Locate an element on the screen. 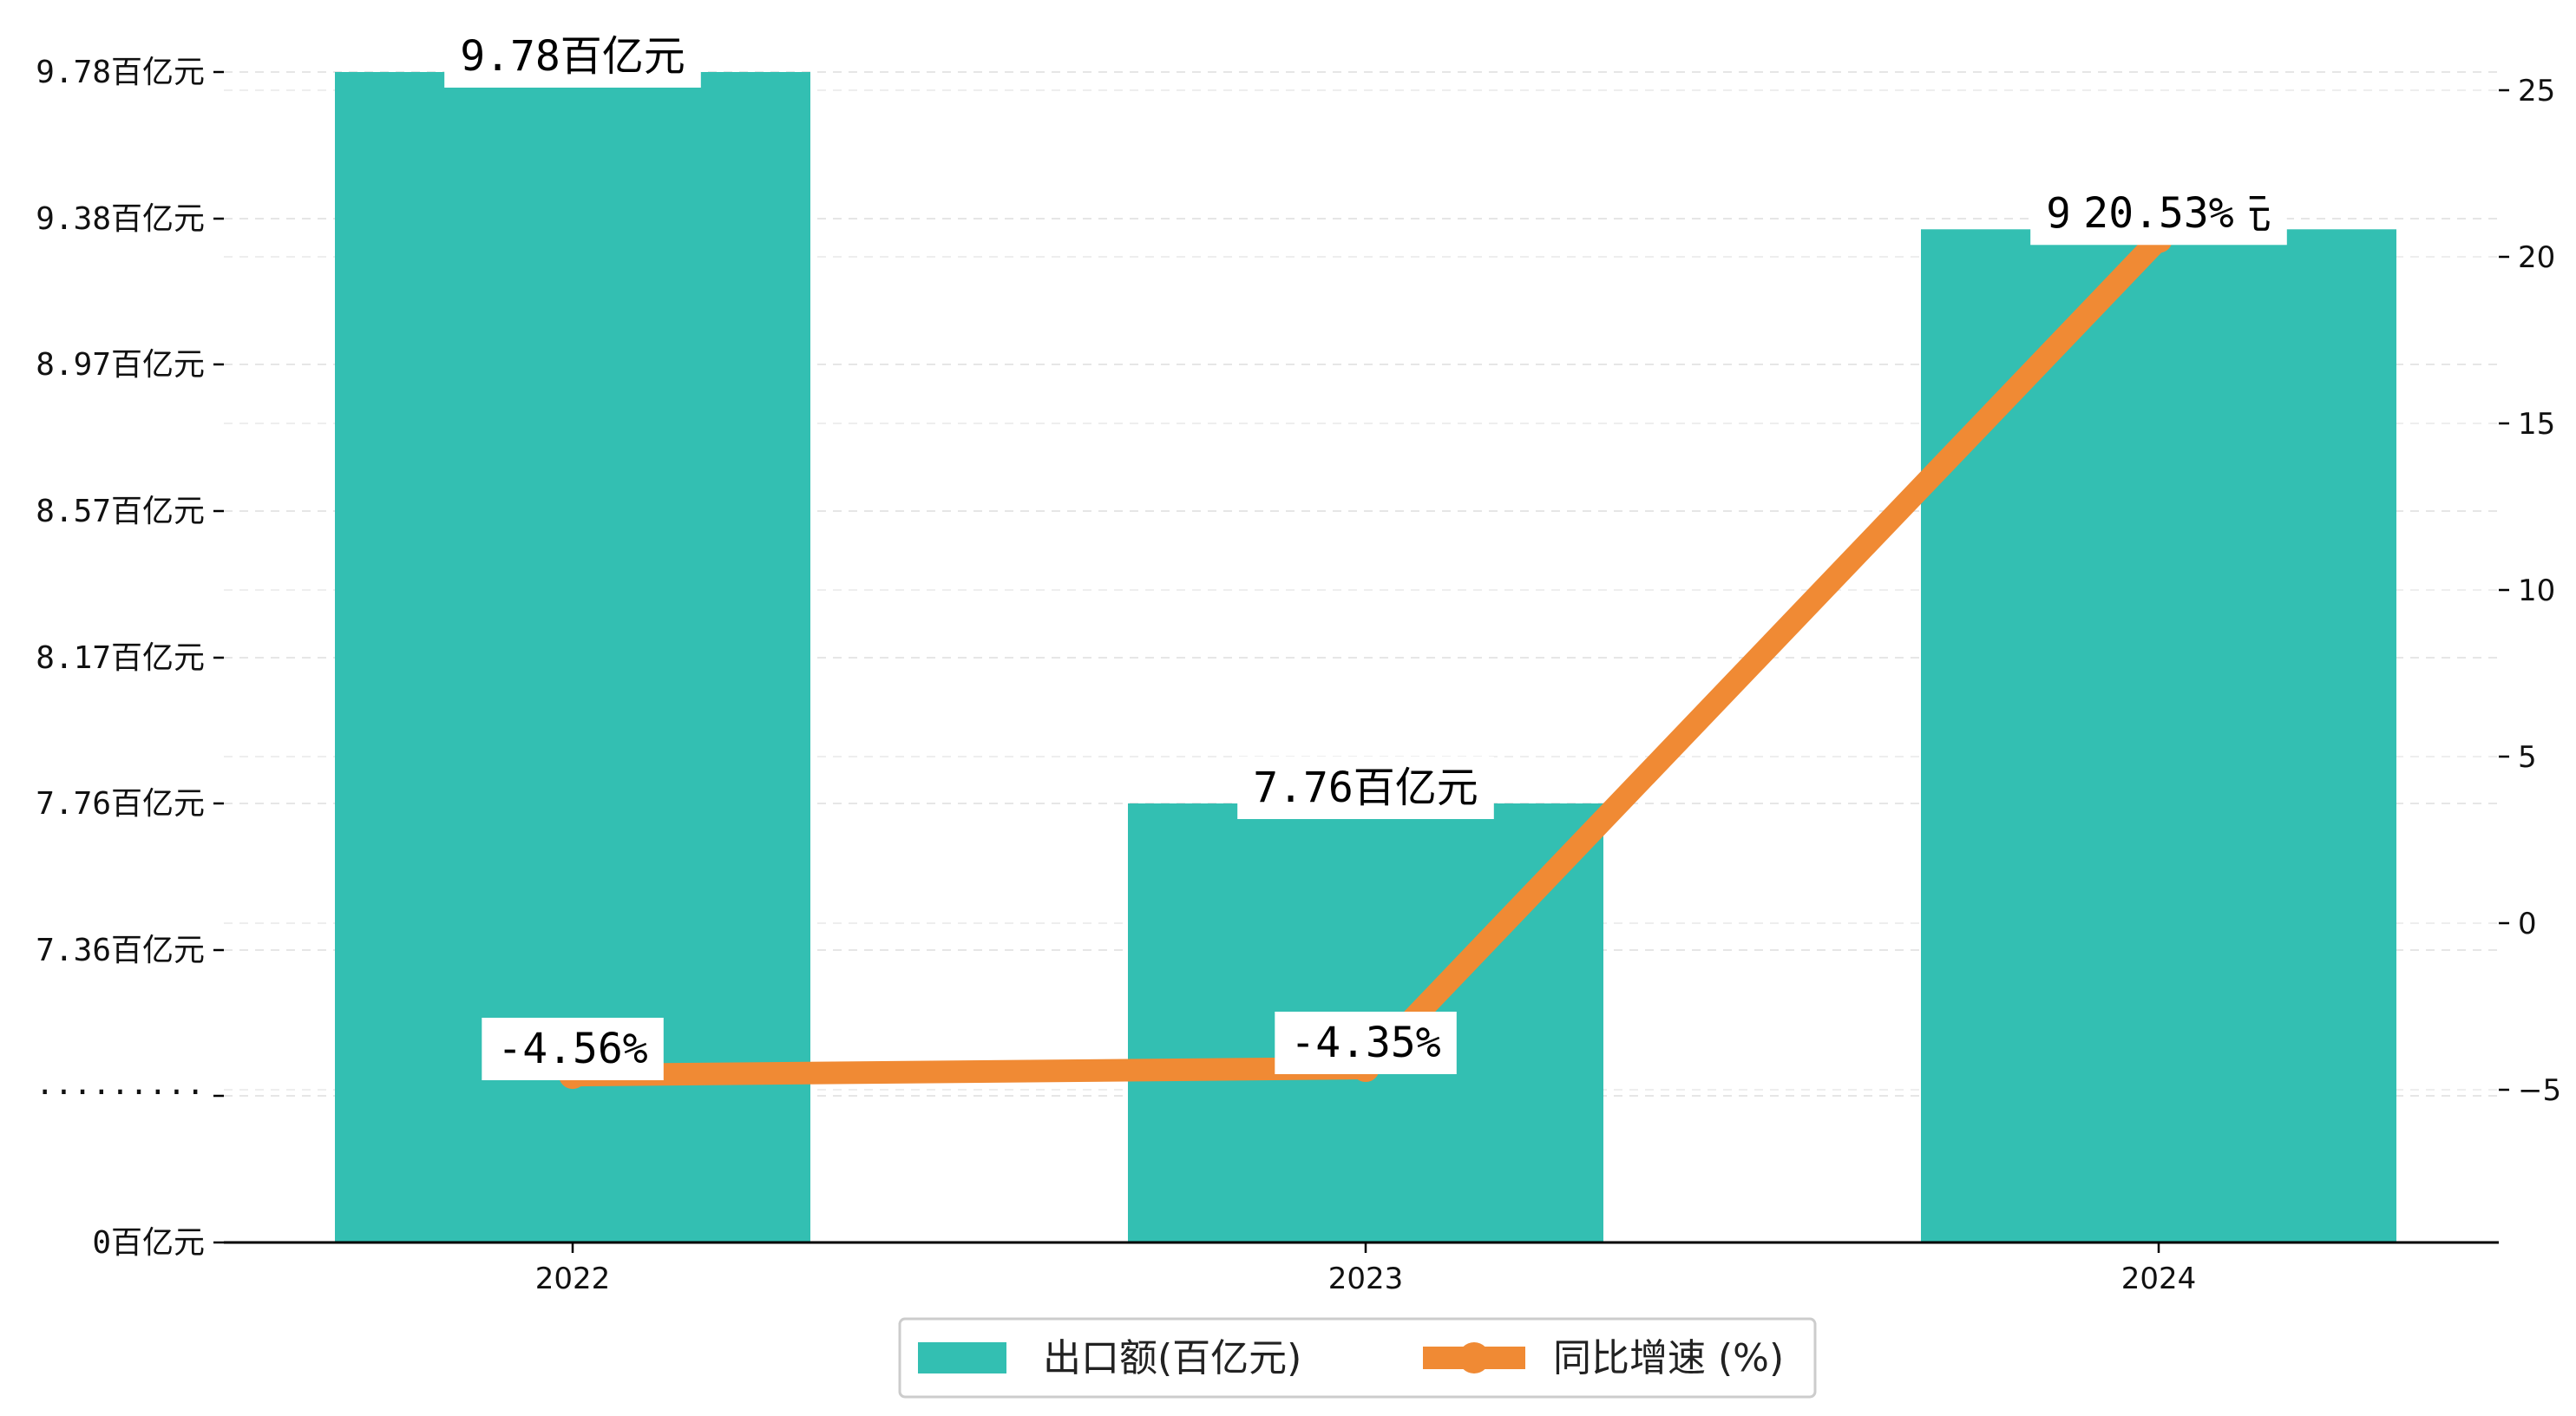 Image resolution: width=2576 pixels, height=1416 pixels. bar-label-2023: 7.76百亿元 is located at coordinates (1365, 788).